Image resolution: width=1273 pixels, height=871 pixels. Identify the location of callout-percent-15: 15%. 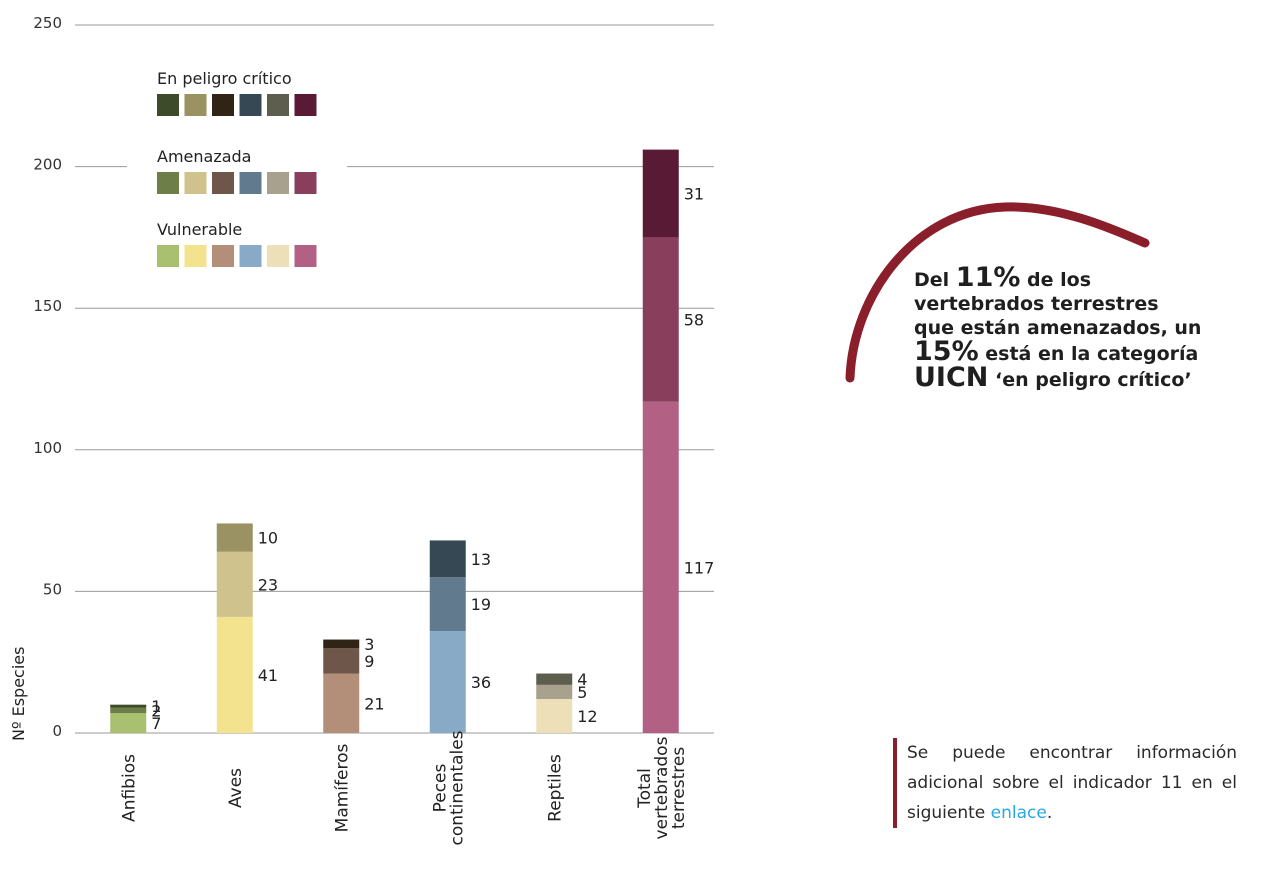
(946, 351).